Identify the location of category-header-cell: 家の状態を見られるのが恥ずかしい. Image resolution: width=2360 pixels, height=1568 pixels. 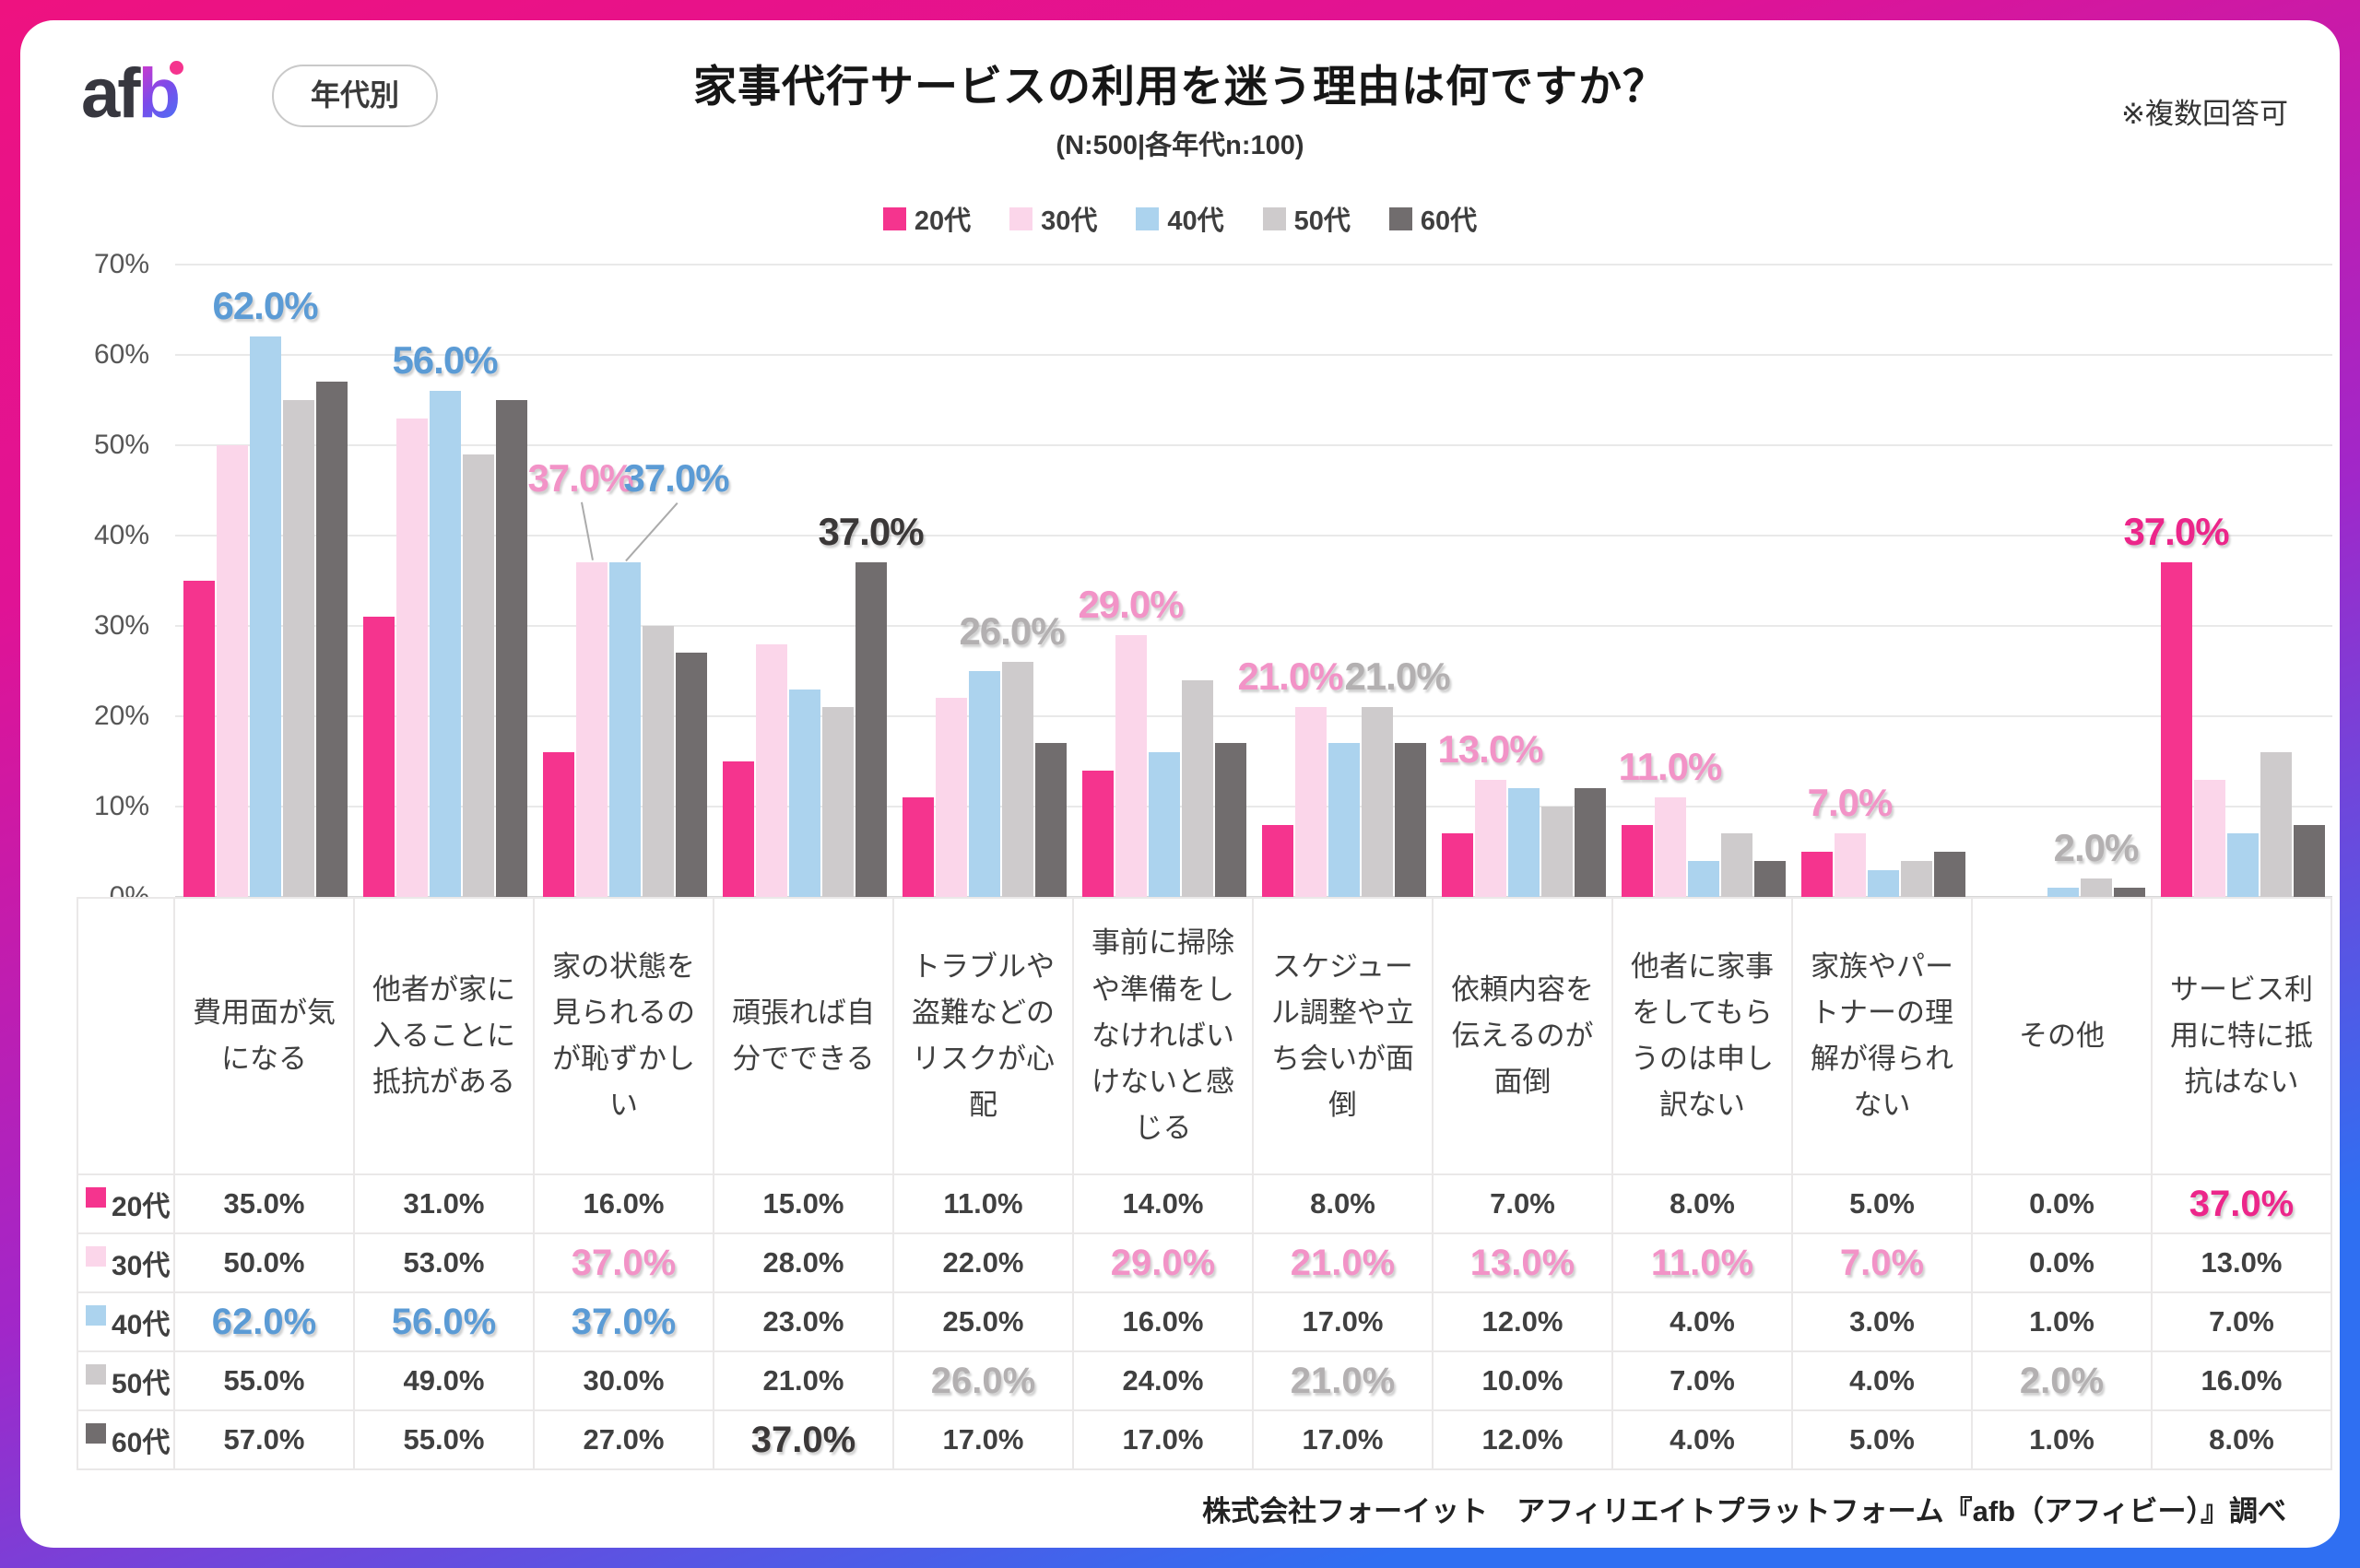
(624, 1037).